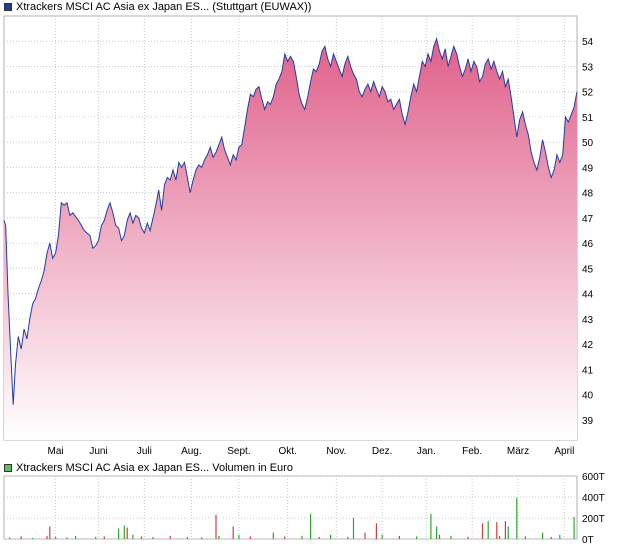 This screenshot has height=546, width=620. What do you see at coordinates (290, 507) in the screenshot?
I see `volume-plot-frame` at bounding box center [290, 507].